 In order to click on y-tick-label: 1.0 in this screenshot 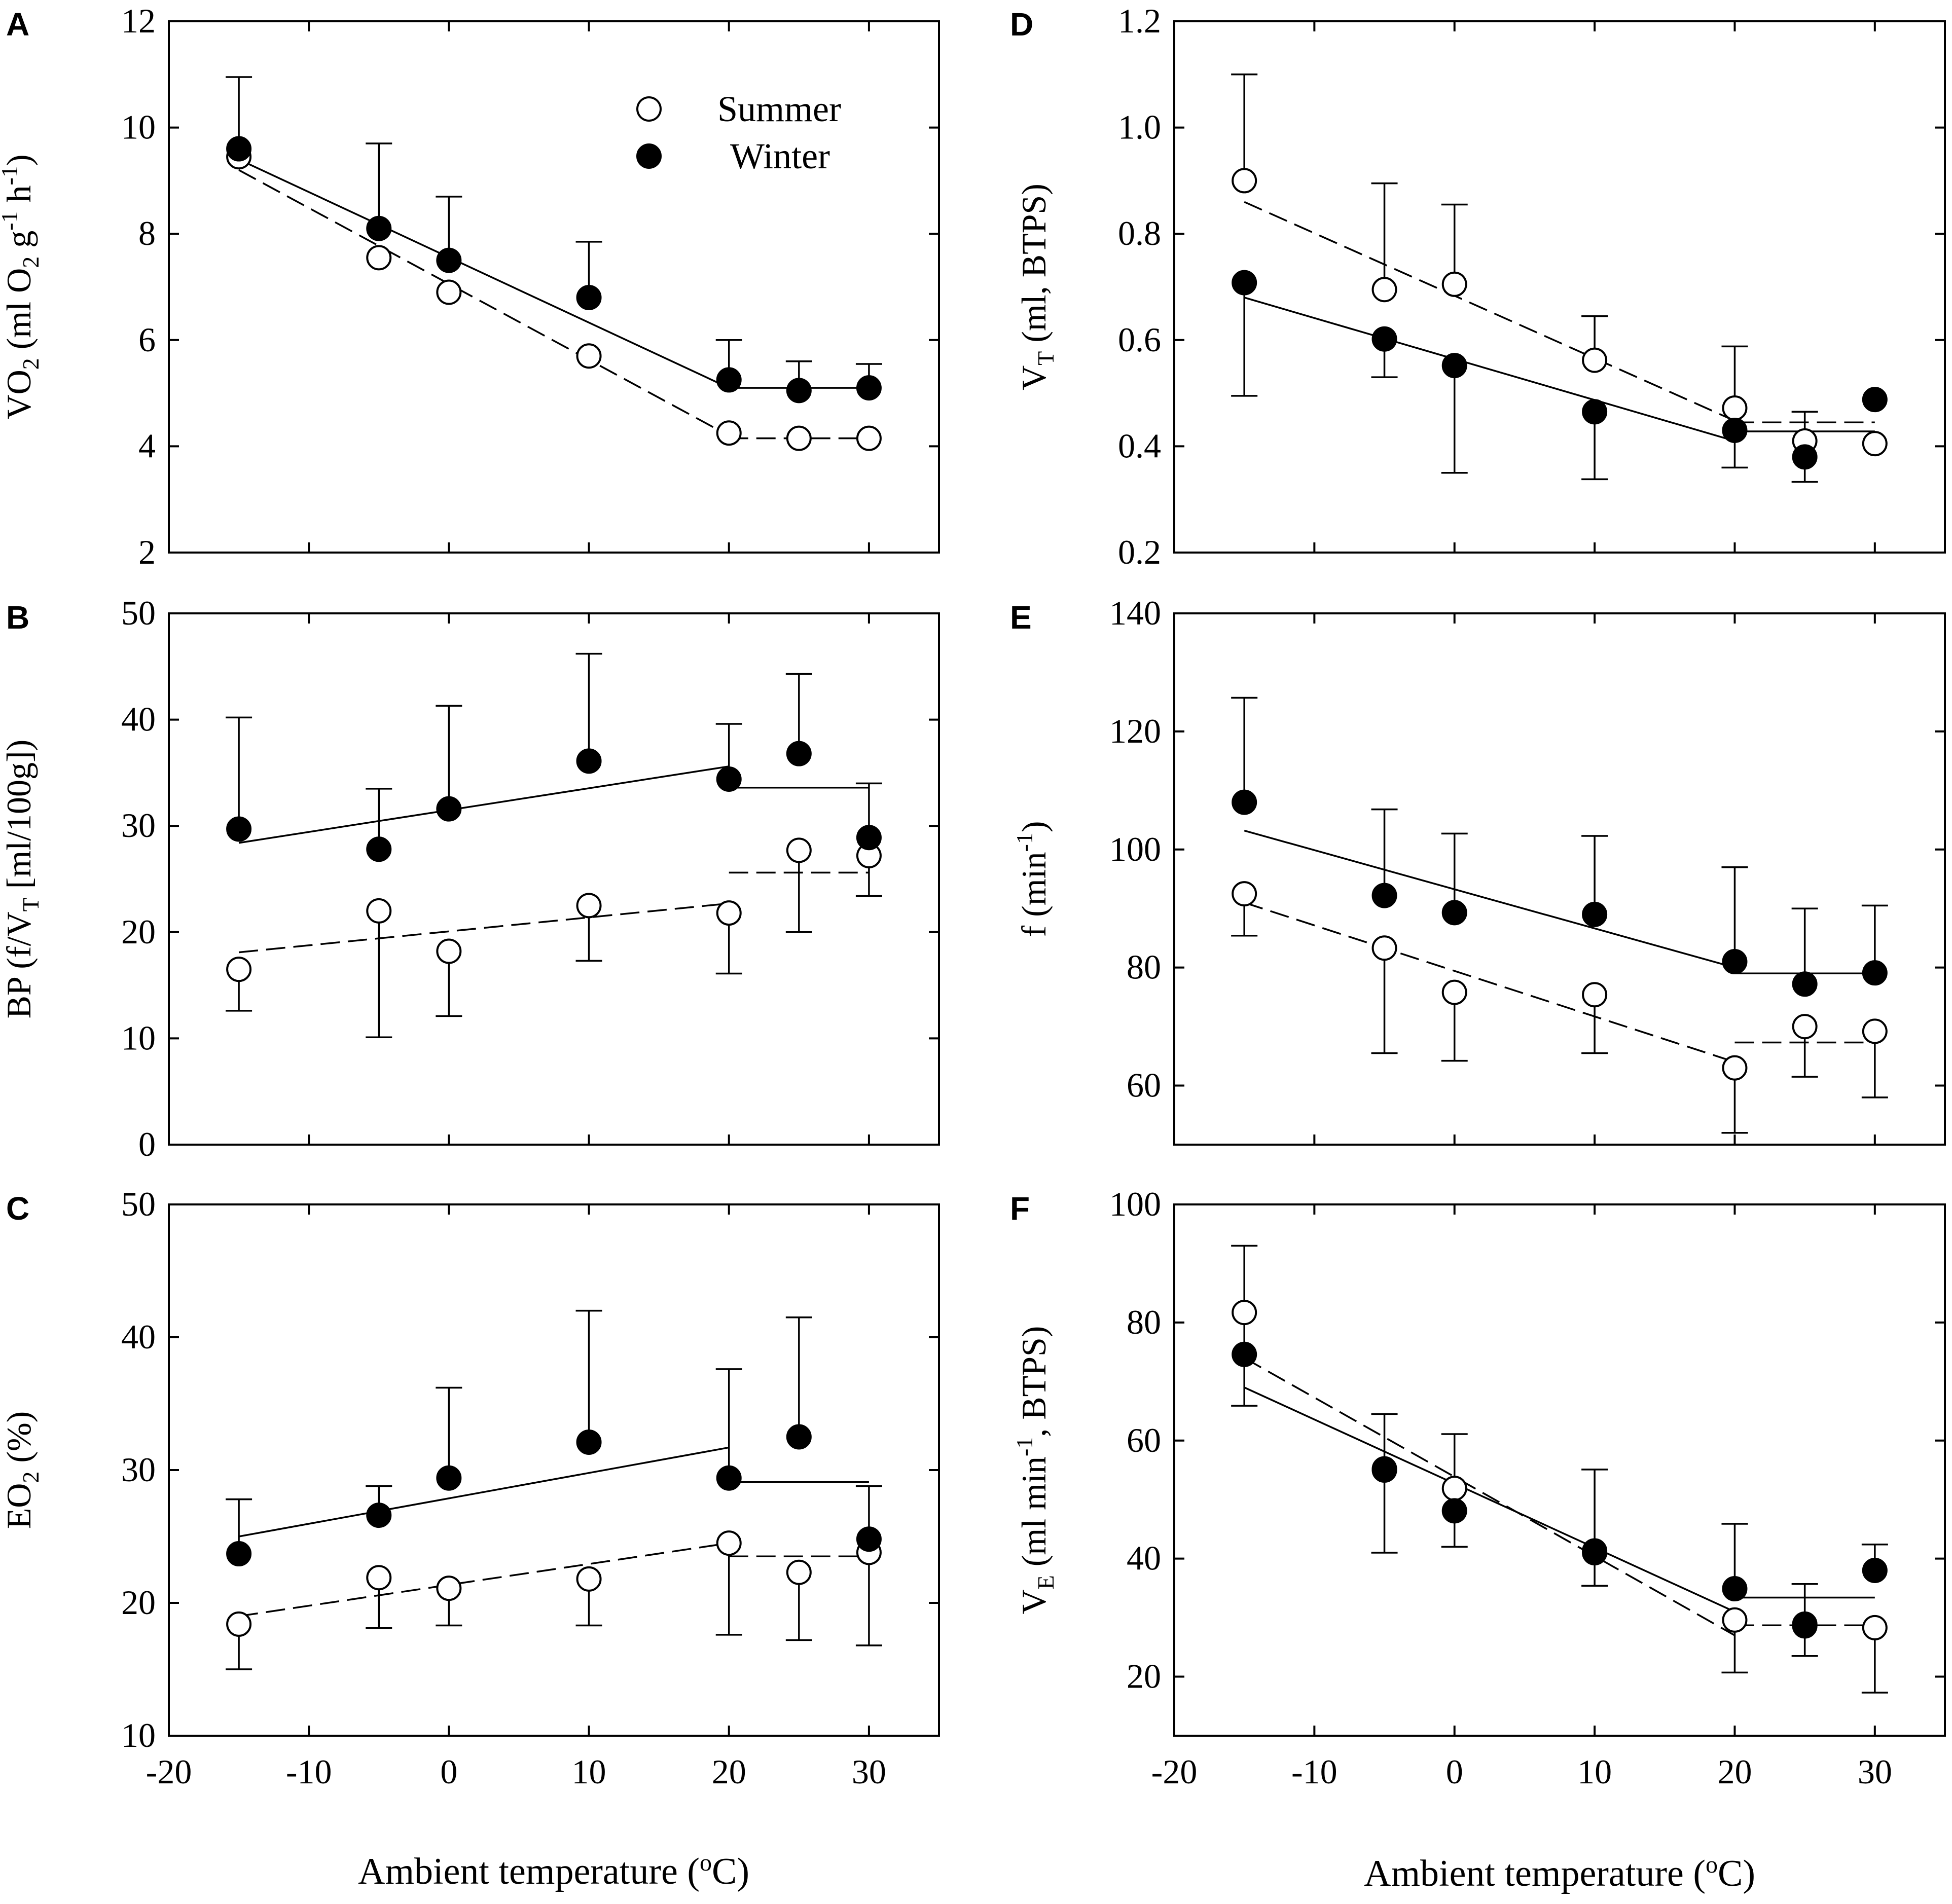, I will do `click(1139, 128)`.